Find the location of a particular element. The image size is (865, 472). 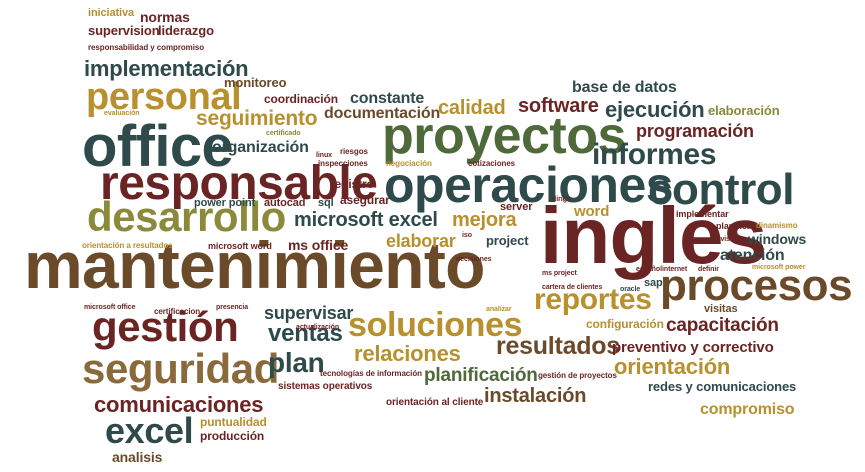

word-constante: constante is located at coordinates (387, 98).